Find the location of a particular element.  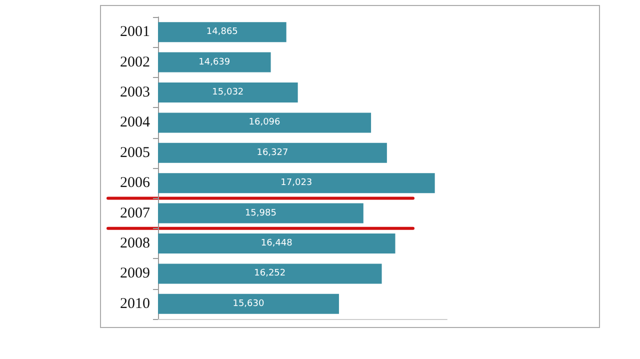

y-tick-label: 2007 is located at coordinates (135, 213).